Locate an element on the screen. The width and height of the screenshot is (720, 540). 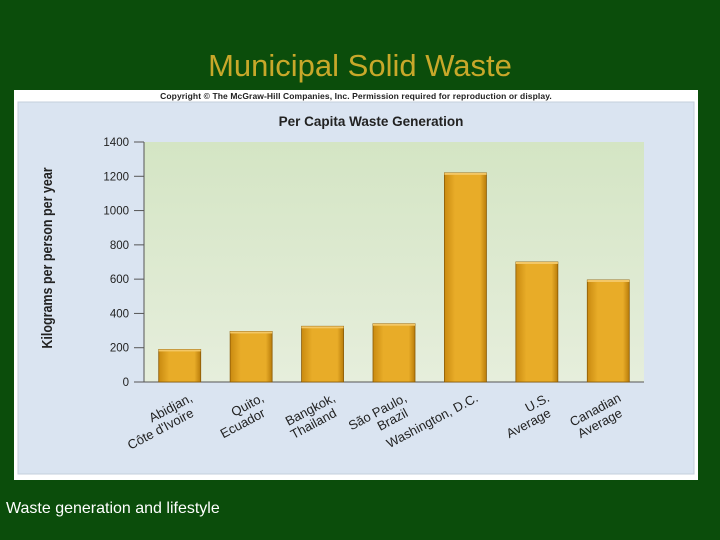
slide-caption: Waste generation and lifestyle is located at coordinates (113, 508).